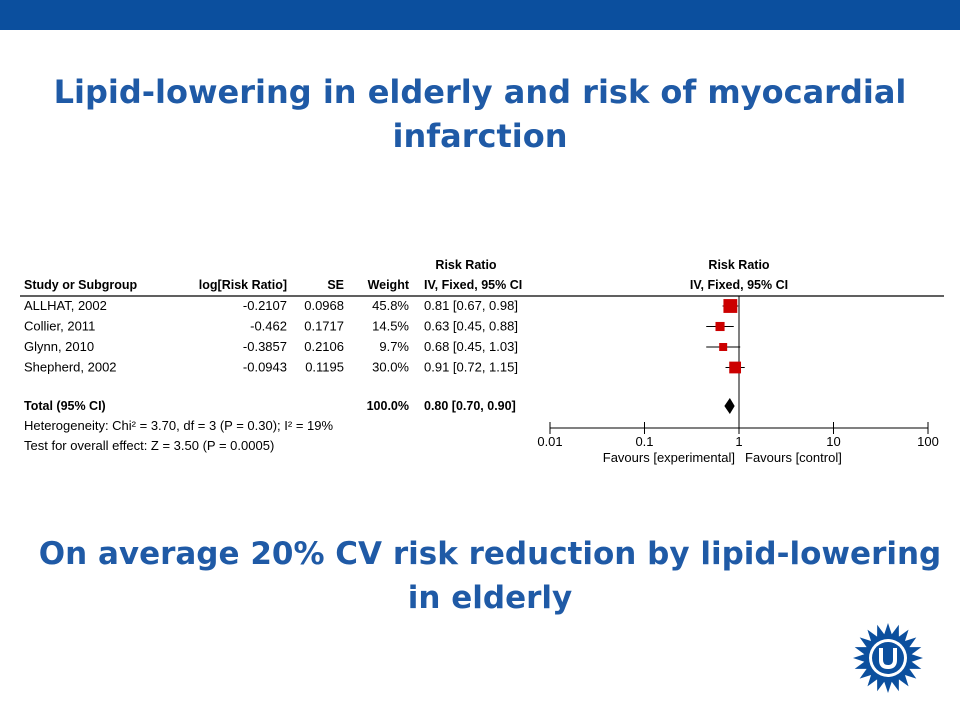  Describe the element at coordinates (324, 346) in the screenshot. I see `study-se: 0.2106` at that location.